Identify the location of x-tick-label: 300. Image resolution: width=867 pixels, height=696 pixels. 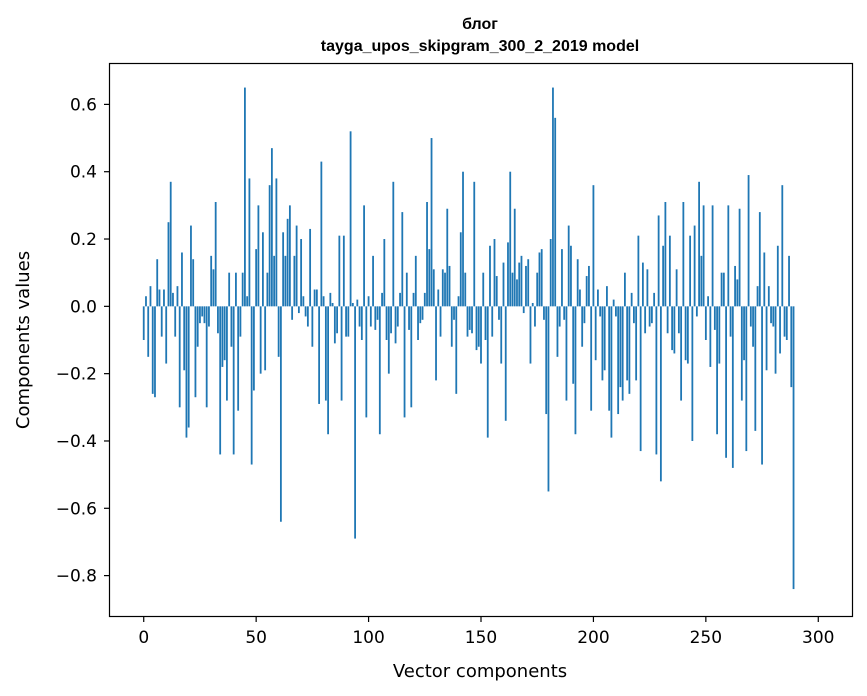
(818, 638).